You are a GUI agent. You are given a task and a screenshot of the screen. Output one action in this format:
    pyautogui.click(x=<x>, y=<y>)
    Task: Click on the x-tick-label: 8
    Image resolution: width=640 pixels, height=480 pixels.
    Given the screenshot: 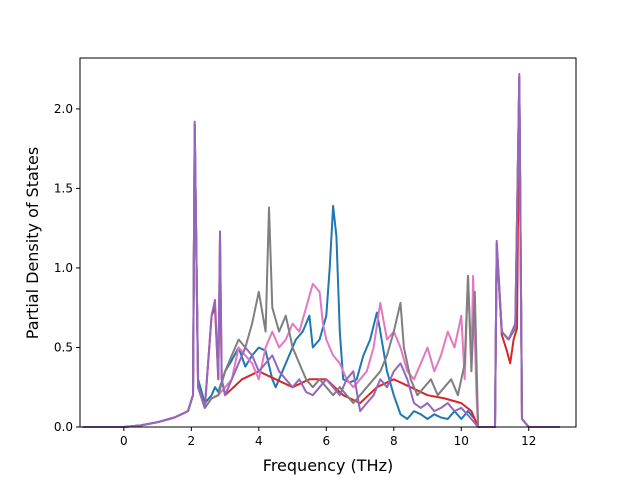 What is the action you would take?
    pyautogui.click(x=394, y=441)
    